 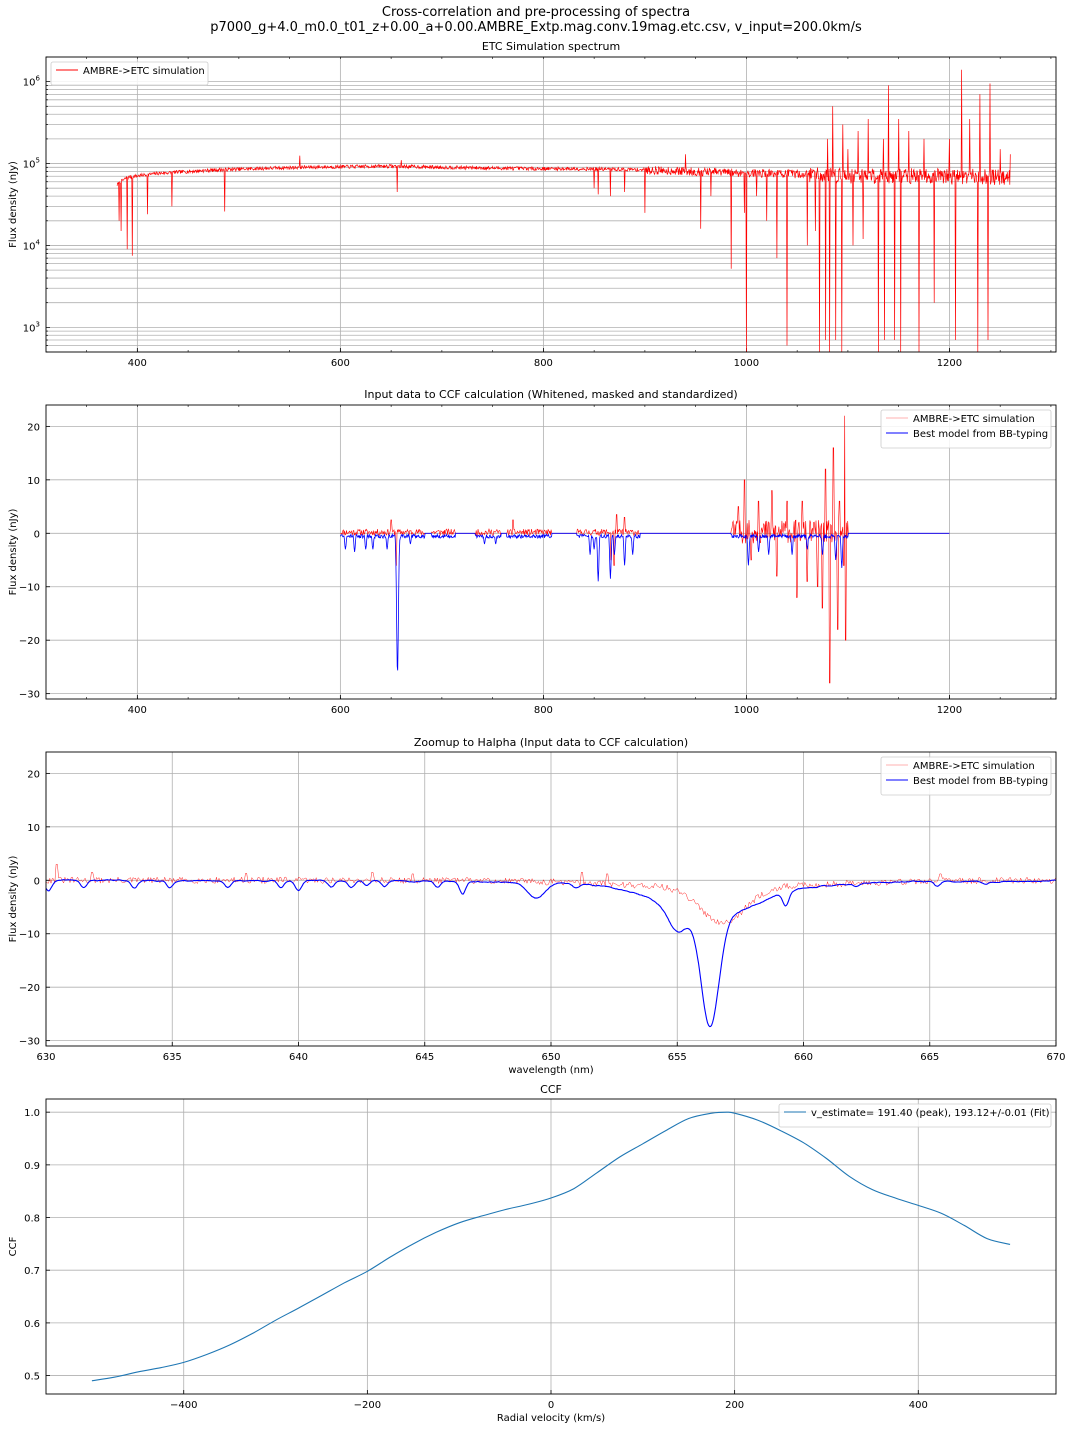 I want to click on y-tick-label: 10⁶, so click(x=32, y=82).